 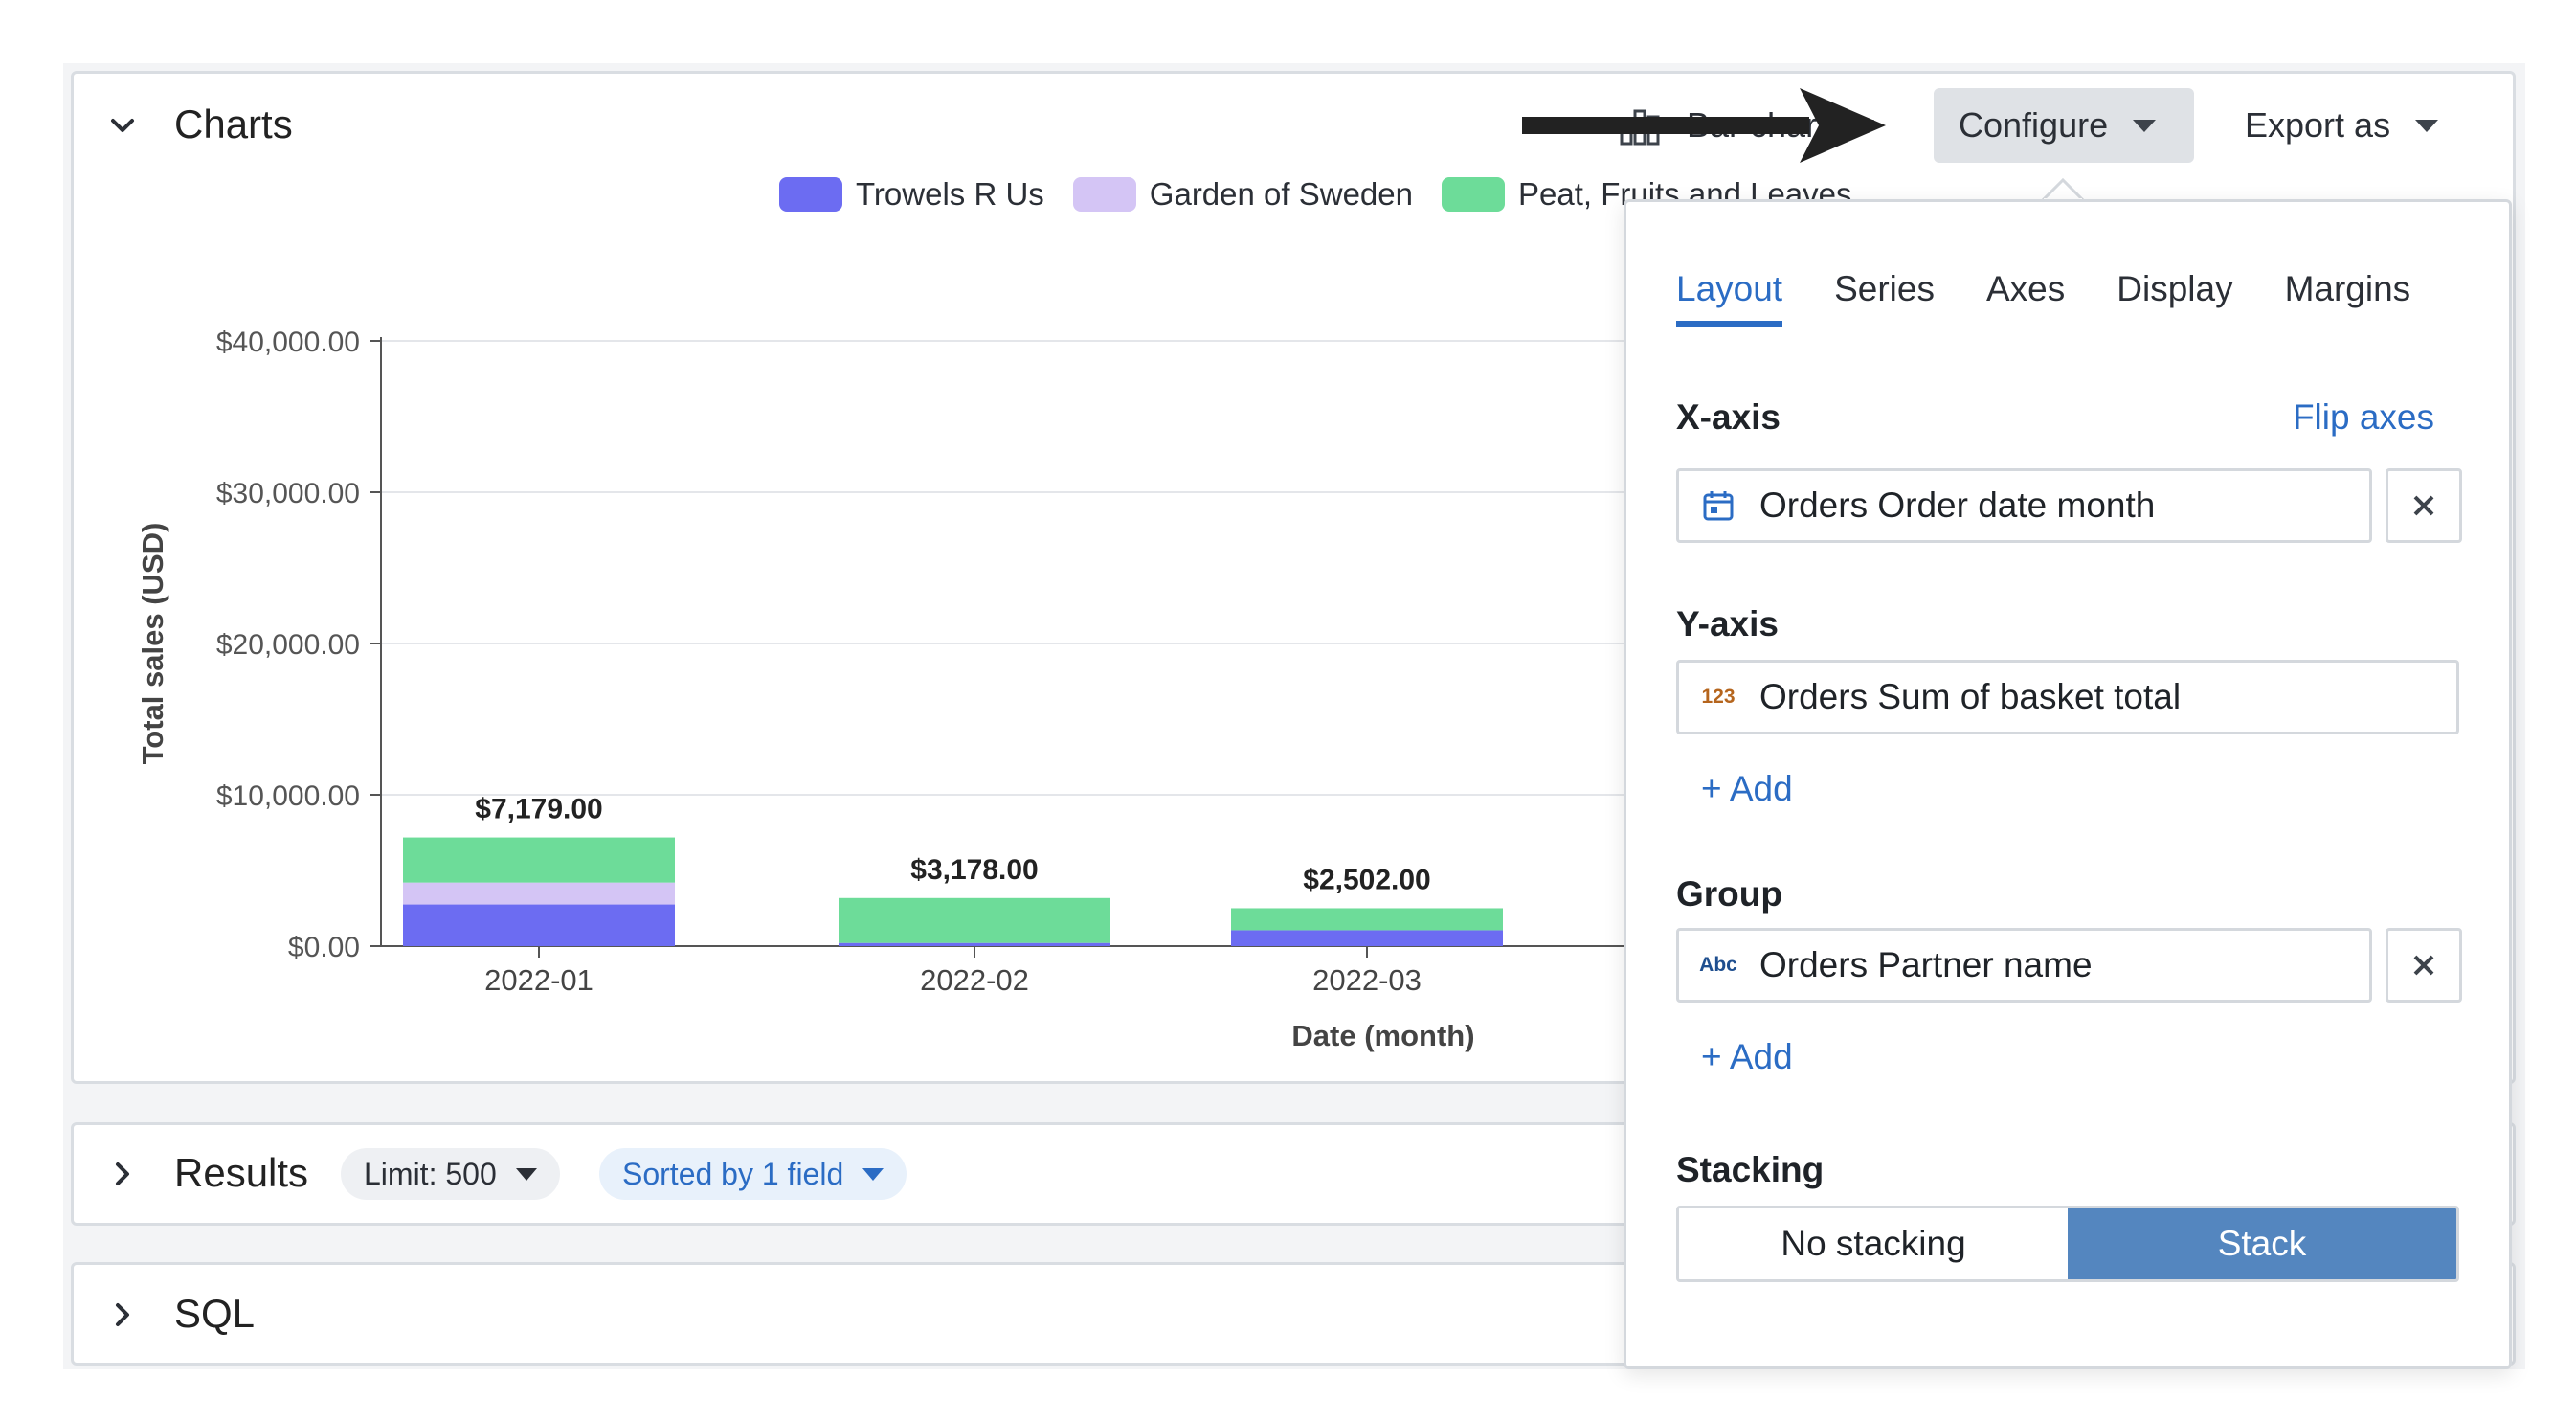 What do you see at coordinates (215, 1313) in the screenshot?
I see `sql-title: SQL` at bounding box center [215, 1313].